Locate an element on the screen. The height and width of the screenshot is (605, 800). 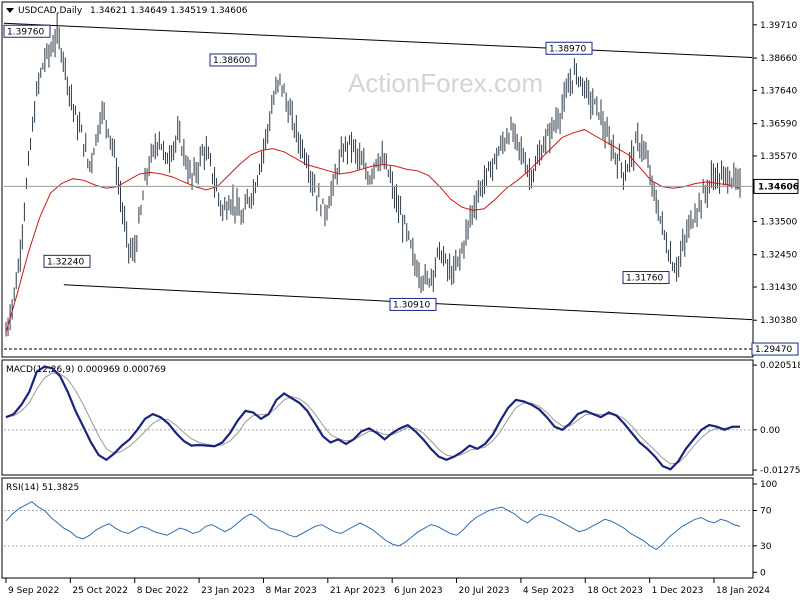
xtick-label: 8 Dec 2022 is located at coordinates (163, 591).